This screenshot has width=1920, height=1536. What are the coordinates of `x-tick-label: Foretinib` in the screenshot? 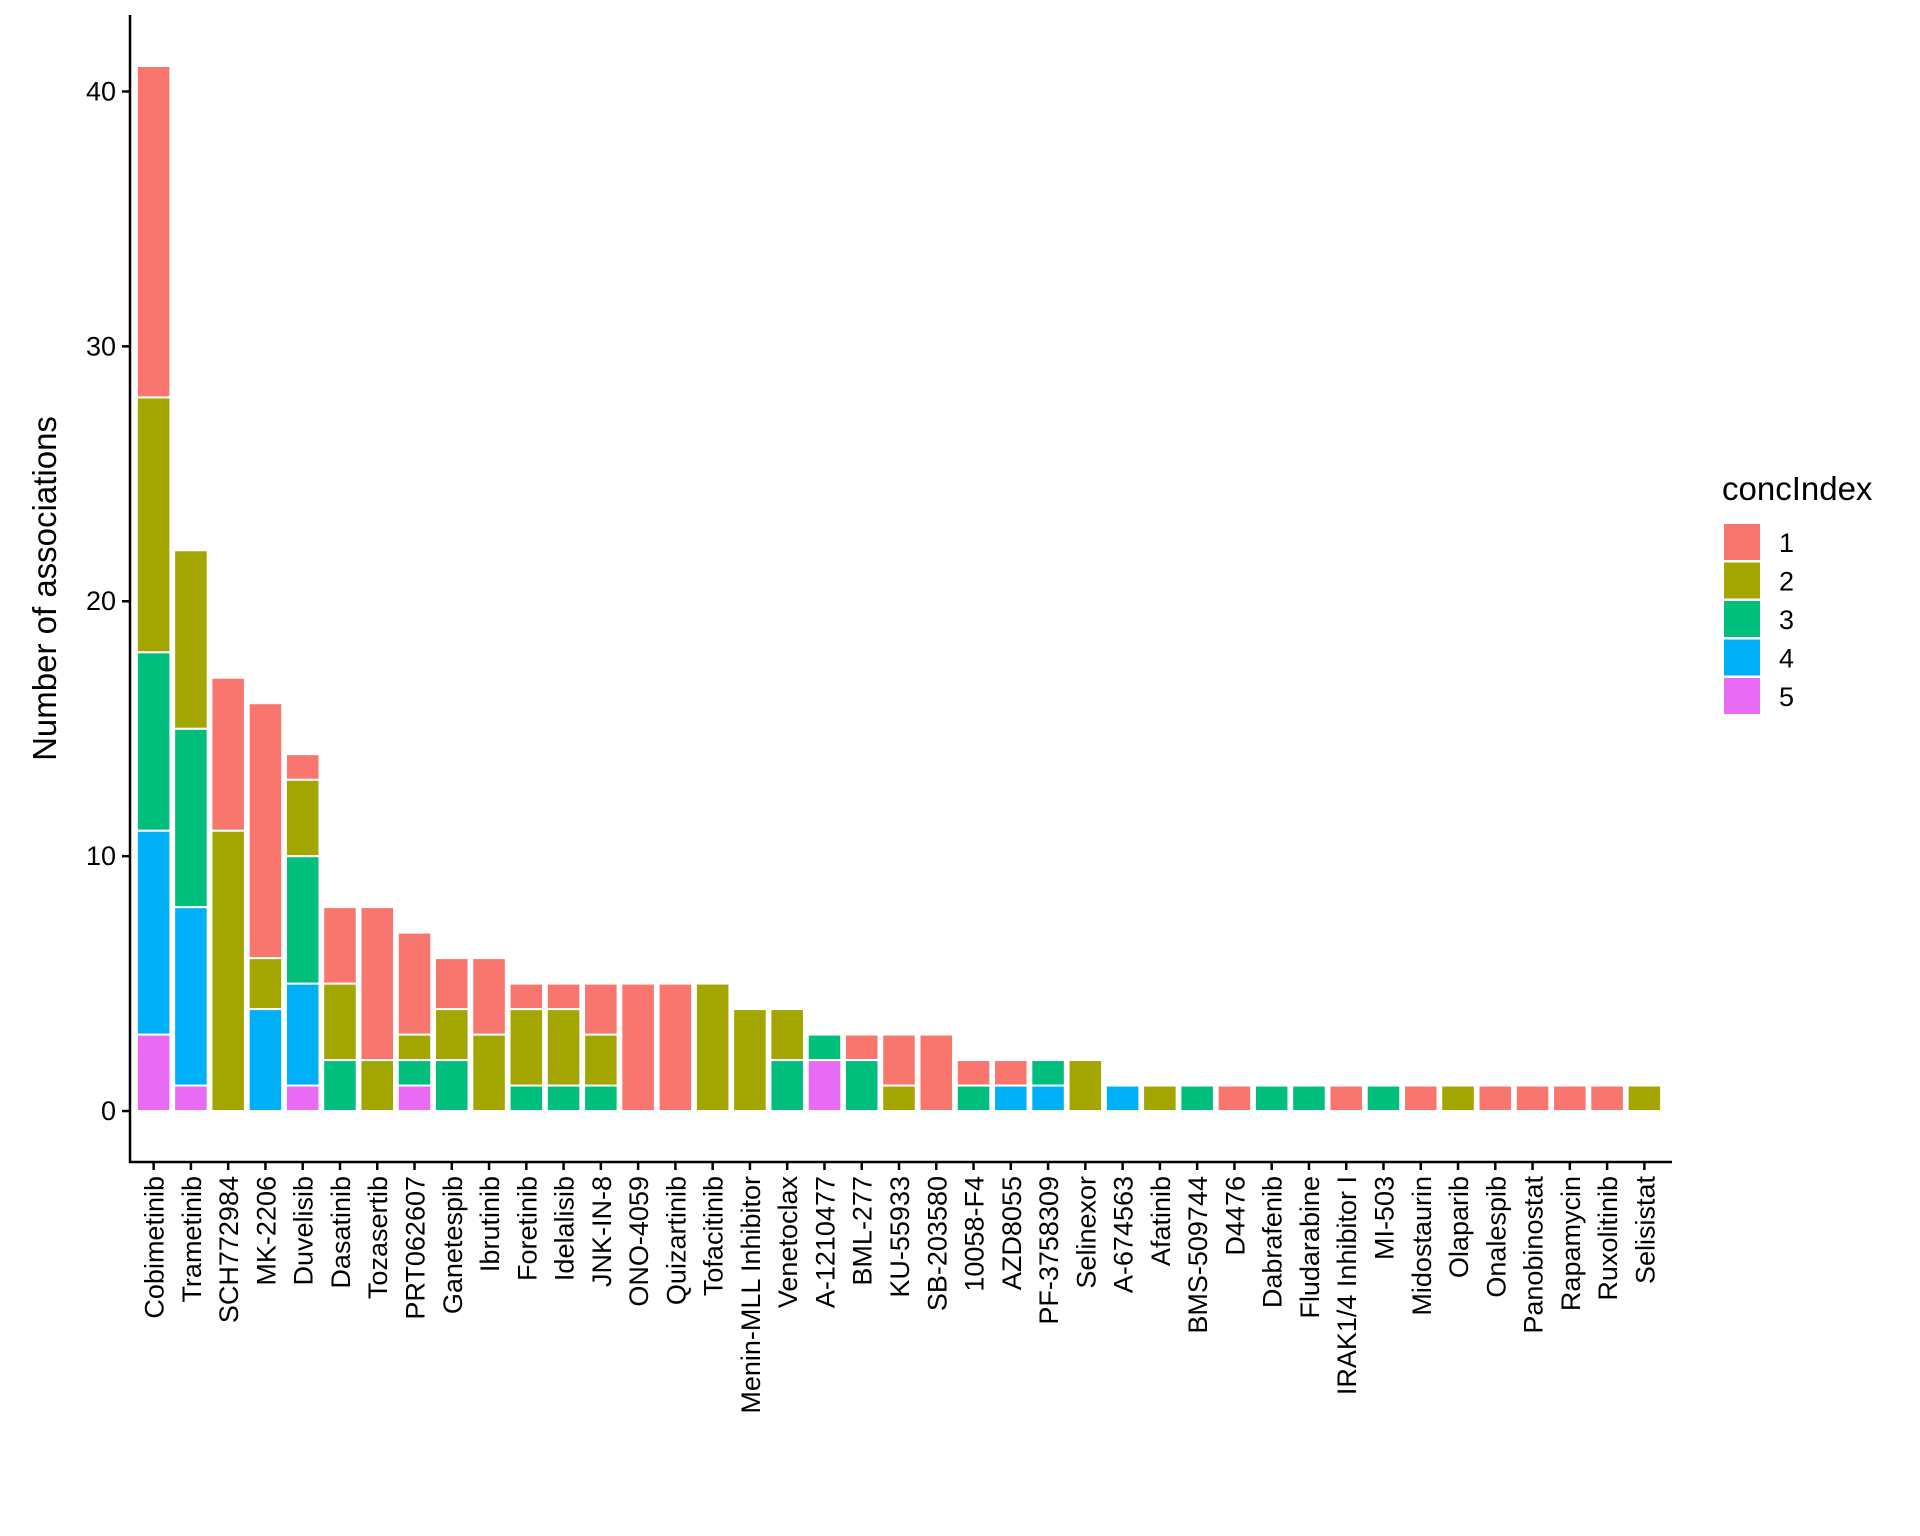 It's located at (527, 1228).